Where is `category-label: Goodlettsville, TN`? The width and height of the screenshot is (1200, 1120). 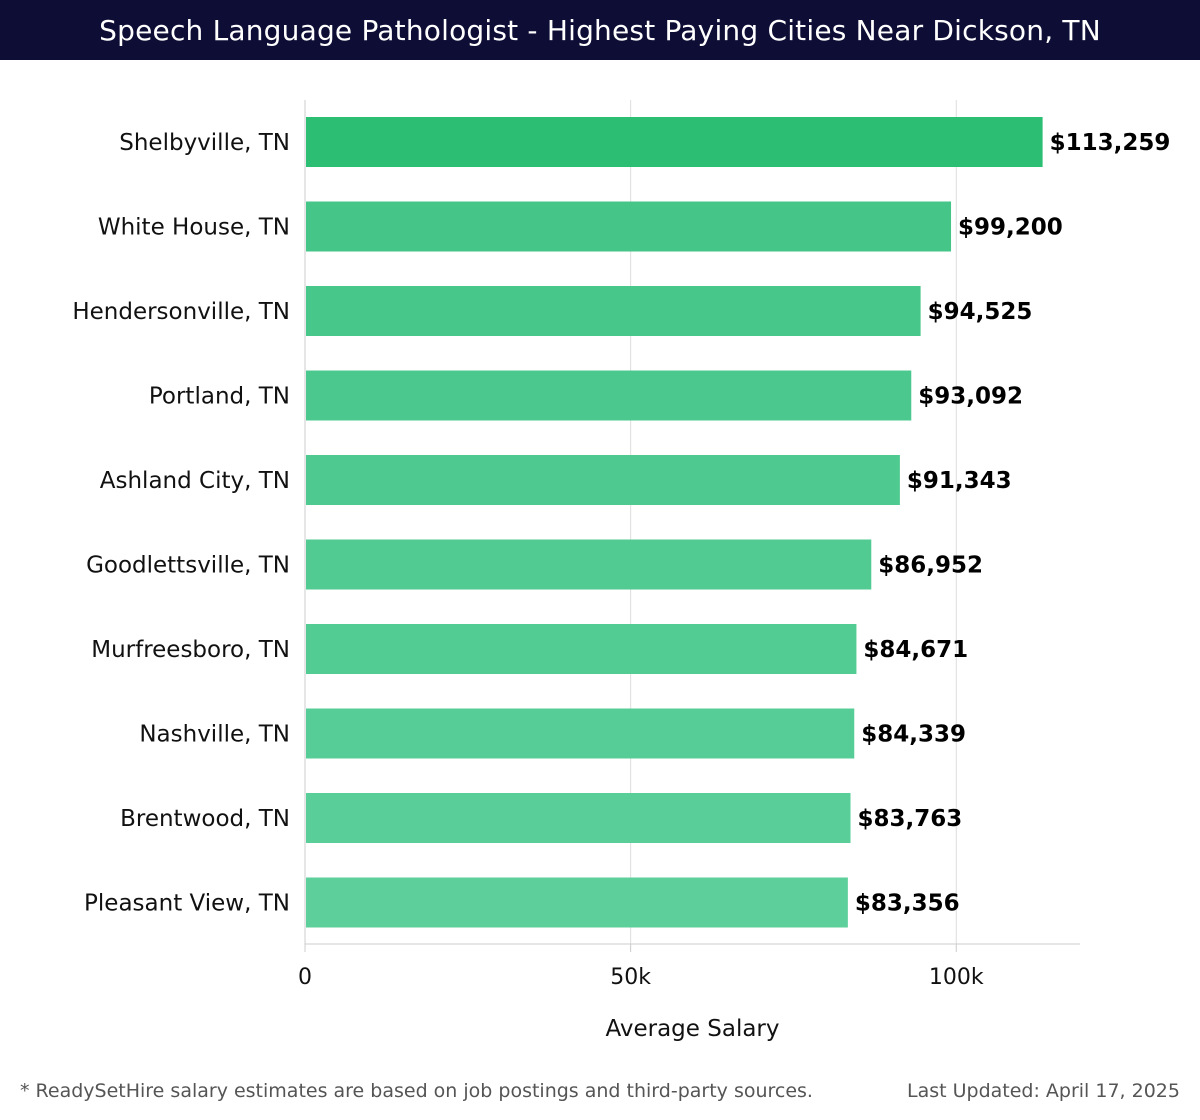 category-label: Goodlettsville, TN is located at coordinates (188, 566).